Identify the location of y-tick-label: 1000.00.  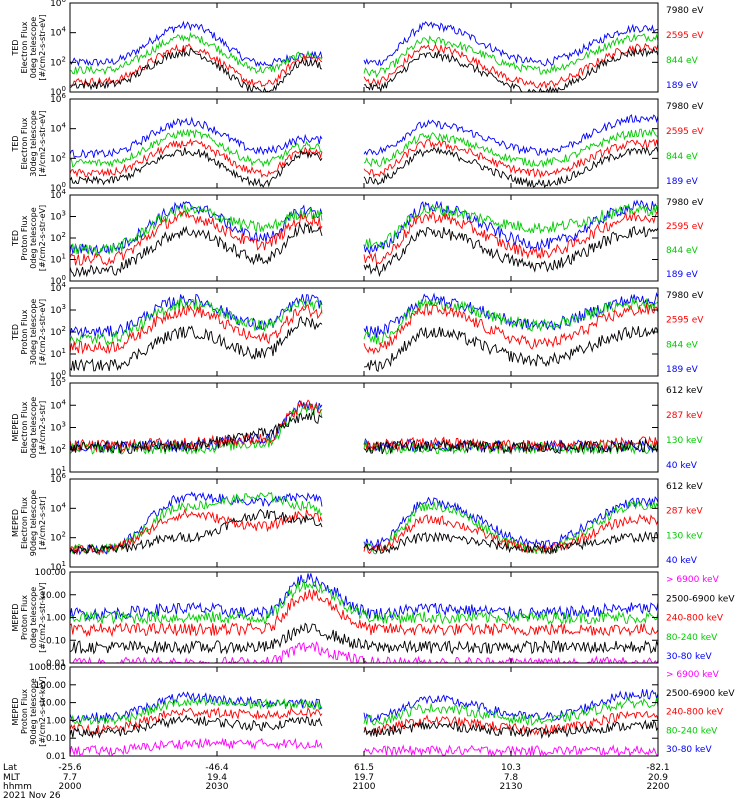
(47, 668).